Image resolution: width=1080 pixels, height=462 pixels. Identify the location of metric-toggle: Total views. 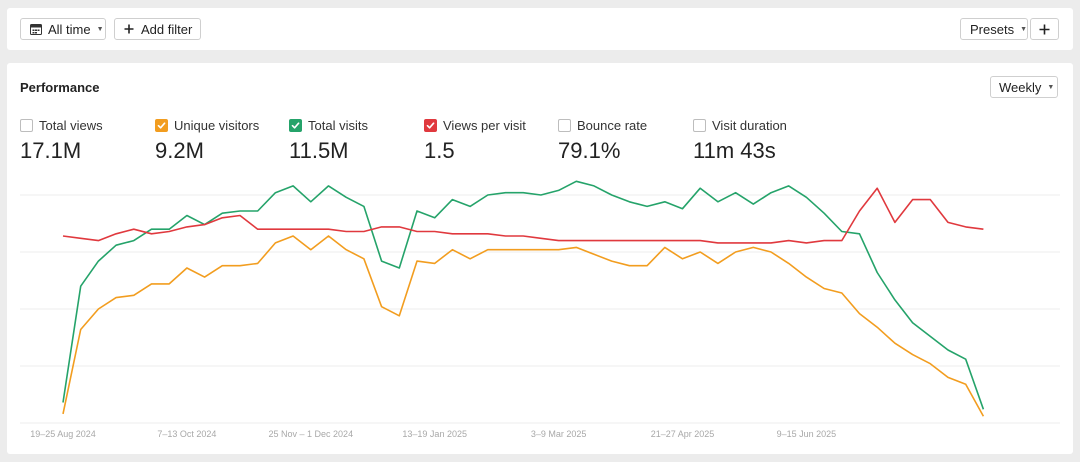
(61, 125).